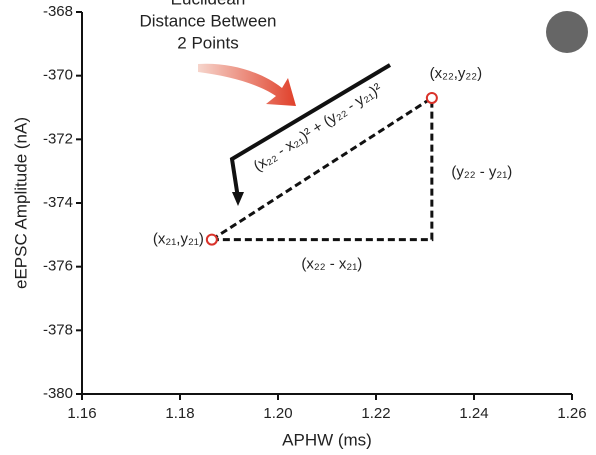 The width and height of the screenshot is (596, 455). I want to click on y-tick-label: -378, so click(58, 329).